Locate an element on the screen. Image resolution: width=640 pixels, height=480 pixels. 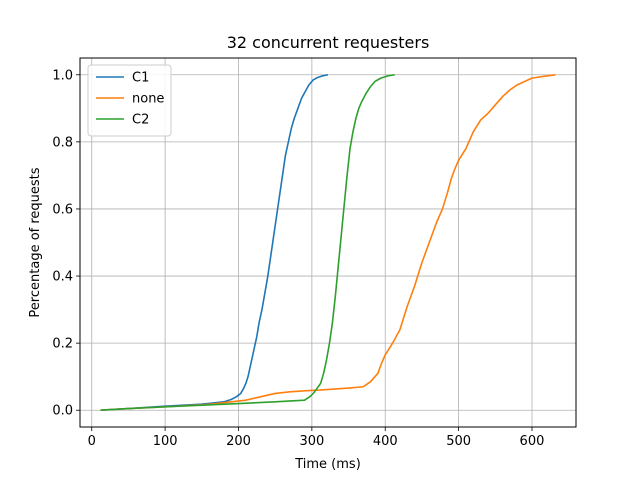
x-tick-label: 500 is located at coordinates (458, 441).